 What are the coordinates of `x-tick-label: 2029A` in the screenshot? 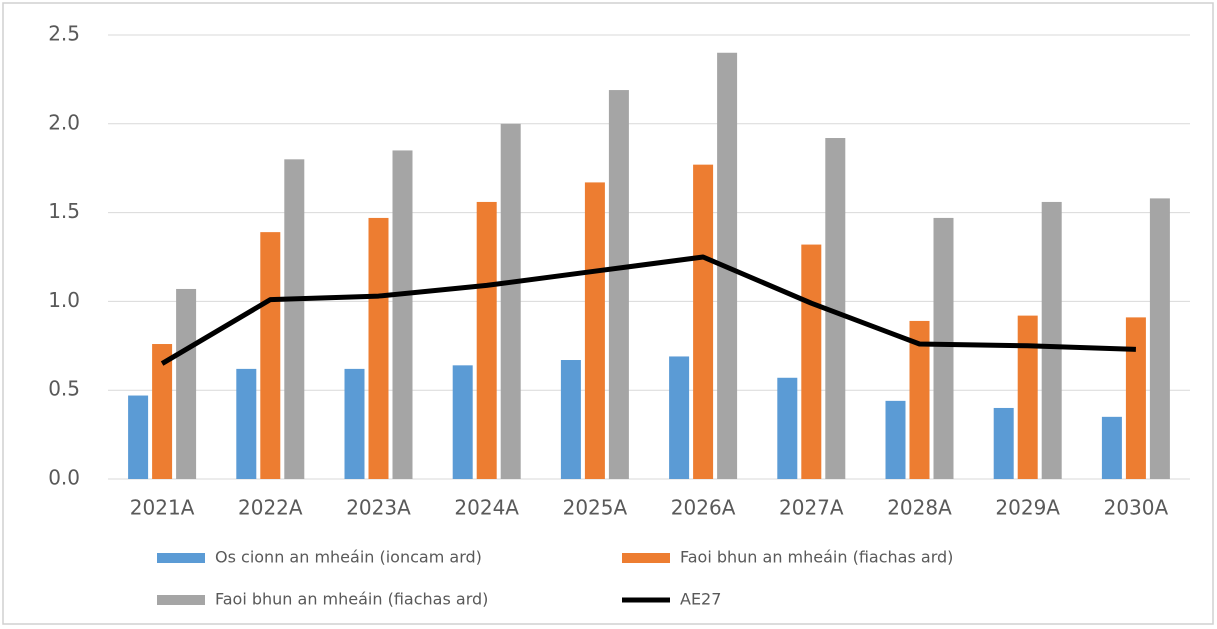 It's located at (1027, 508).